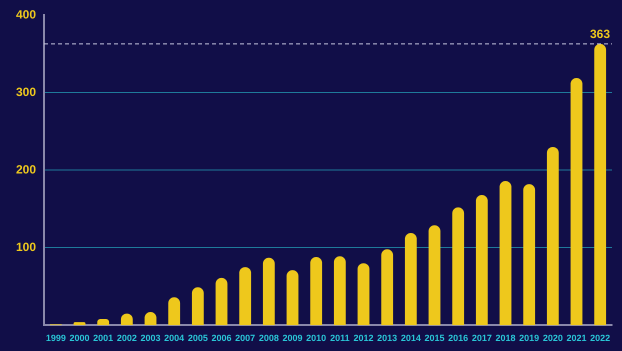 This screenshot has width=622, height=351. Describe the element at coordinates (434, 338) in the screenshot. I see `x-tick-label: 2015` at that location.